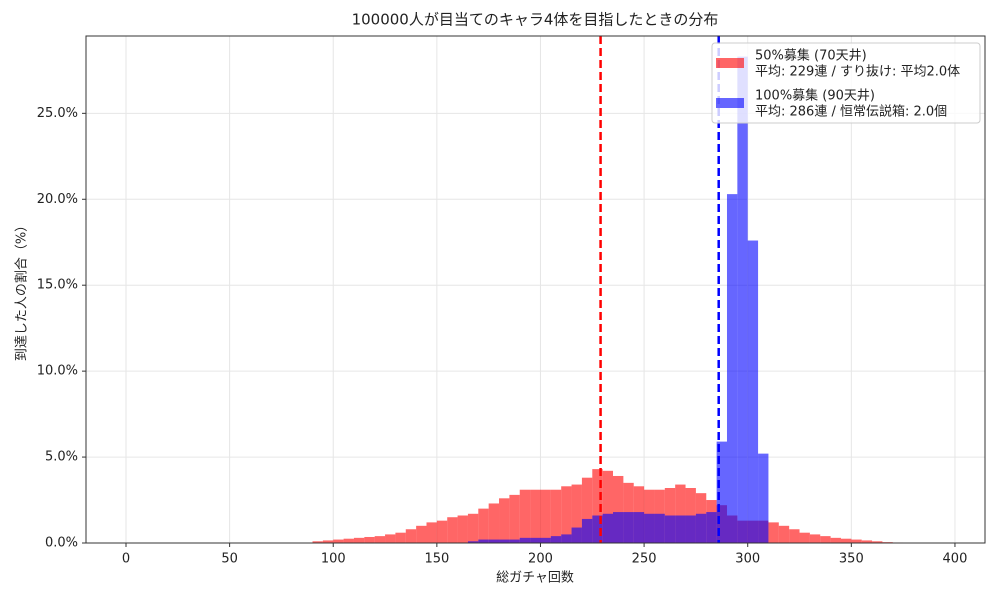  I want to click on x-tick-label: 250, so click(644, 559).